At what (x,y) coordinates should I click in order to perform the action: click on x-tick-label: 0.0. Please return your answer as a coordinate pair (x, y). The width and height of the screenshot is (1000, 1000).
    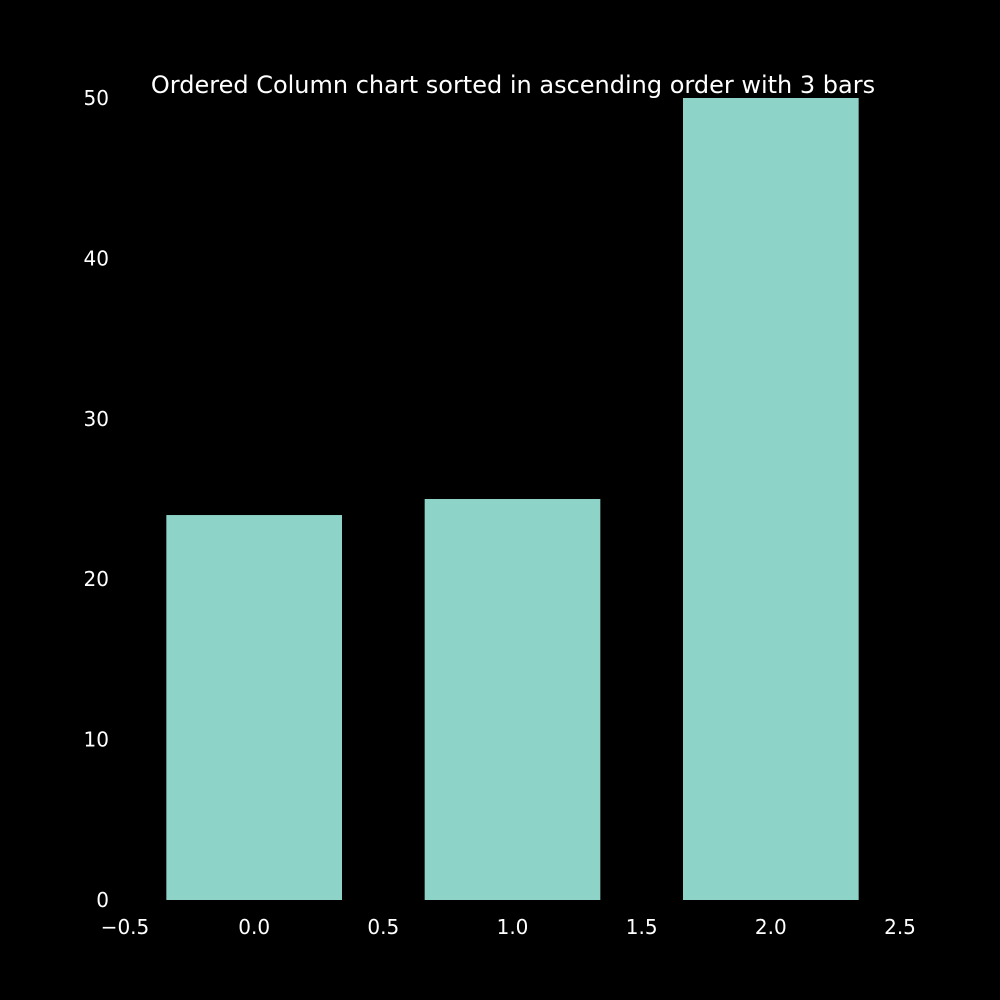
    Looking at the image, I should click on (254, 927).